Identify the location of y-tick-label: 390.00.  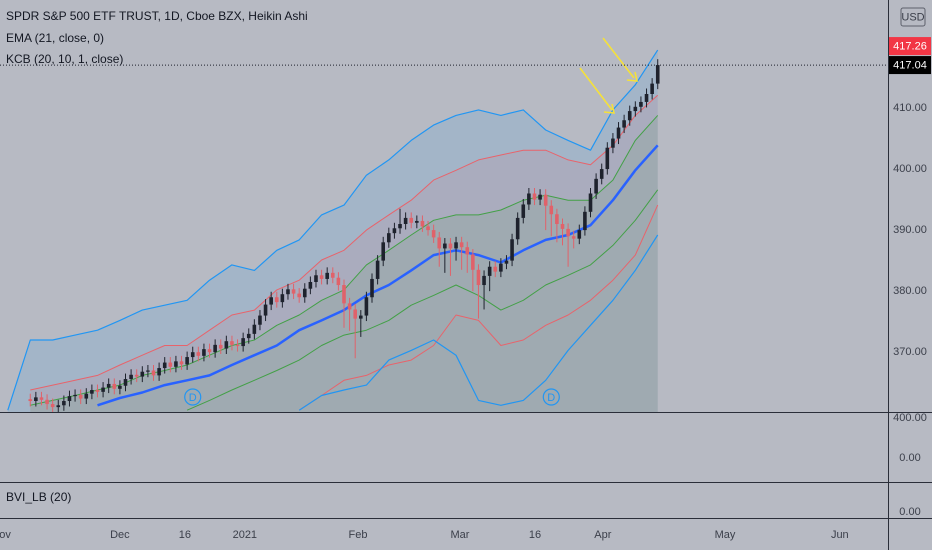
(910, 230).